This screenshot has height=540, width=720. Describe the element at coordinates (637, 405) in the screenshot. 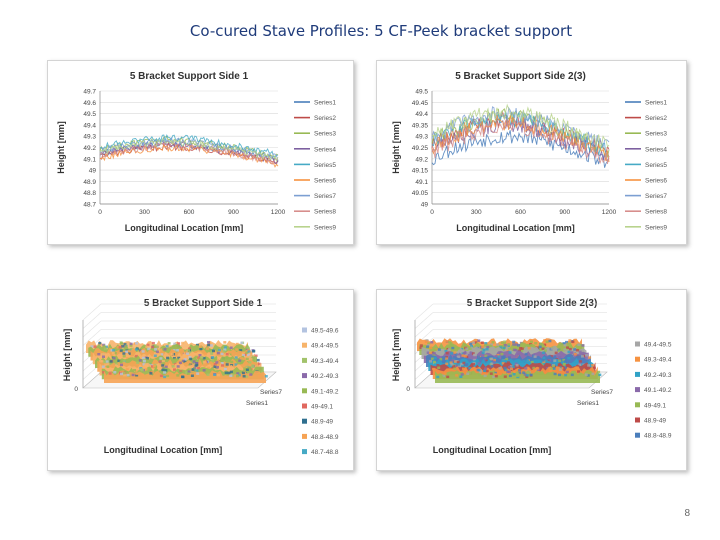

I see `legend-swatch` at that location.